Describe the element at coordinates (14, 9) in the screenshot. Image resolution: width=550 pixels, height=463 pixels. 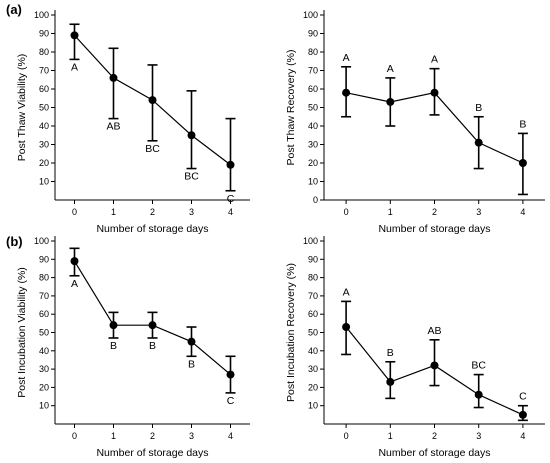
I see `panel-label-a: (a)` at that location.